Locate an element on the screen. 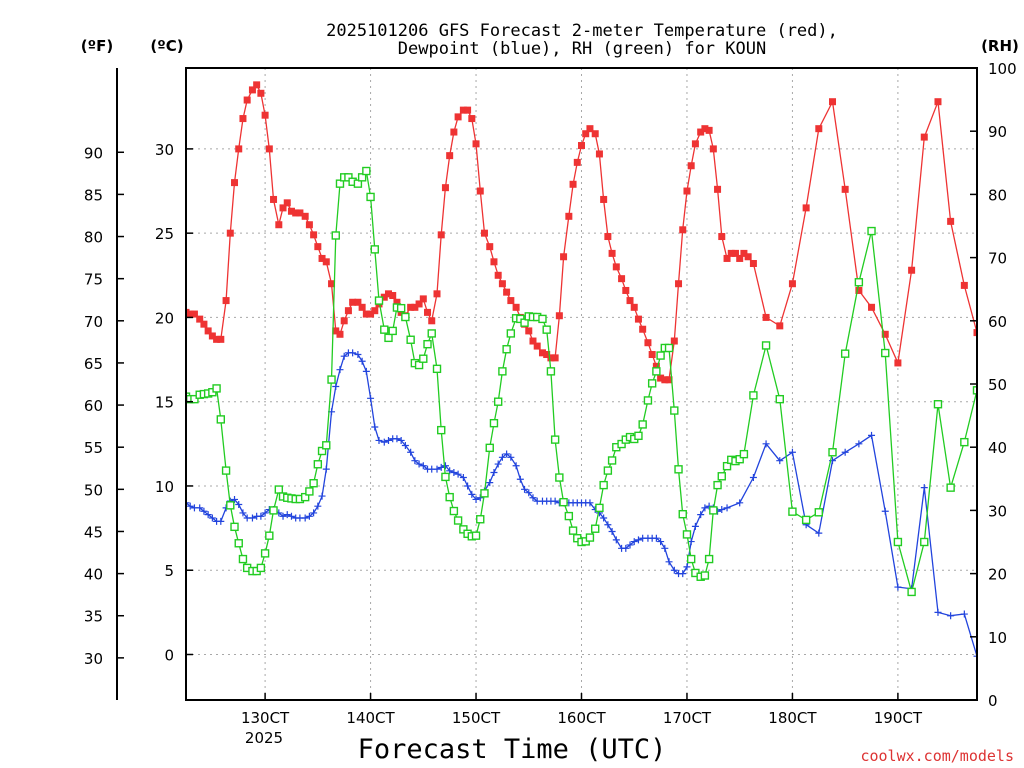  celsius-tick-label: 15 is located at coordinates (164, 403).